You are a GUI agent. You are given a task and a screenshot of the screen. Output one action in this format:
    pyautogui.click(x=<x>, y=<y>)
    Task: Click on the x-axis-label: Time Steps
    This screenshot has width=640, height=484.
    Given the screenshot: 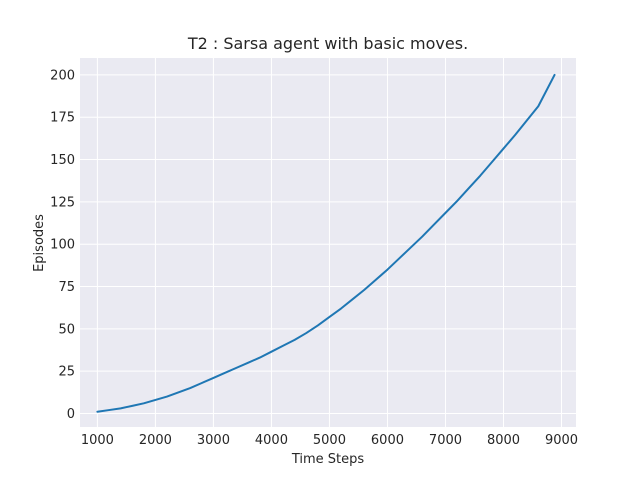 What is the action you would take?
    pyautogui.click(x=328, y=459)
    